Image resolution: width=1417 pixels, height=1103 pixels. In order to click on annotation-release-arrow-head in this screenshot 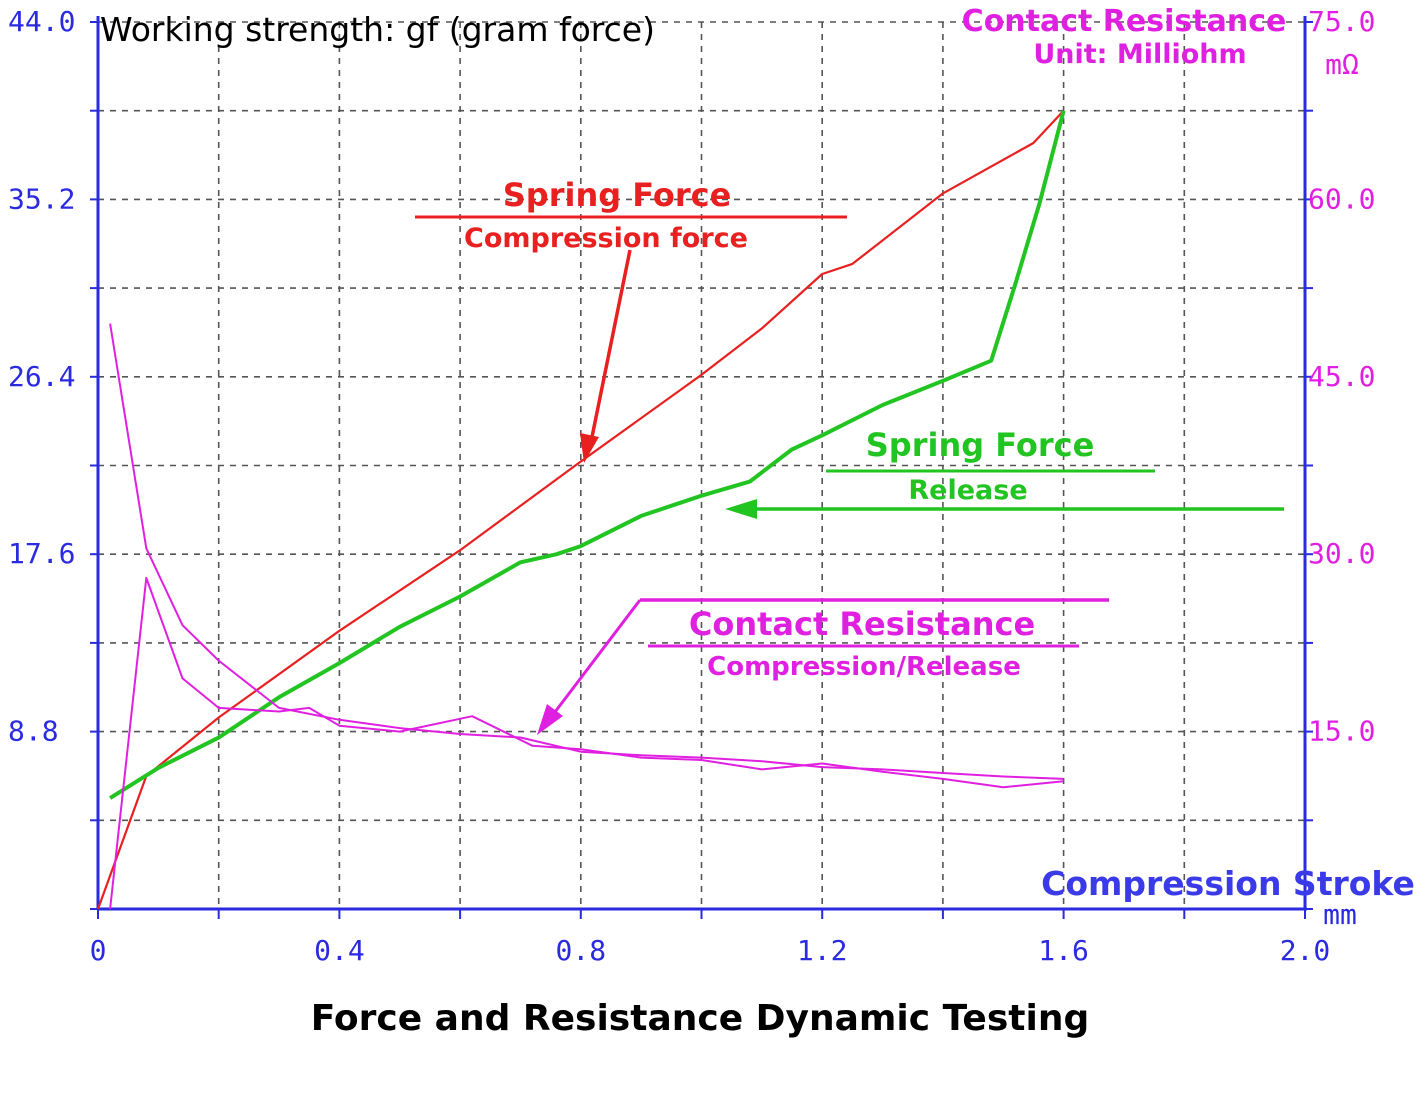, I will do `click(741, 509)`.